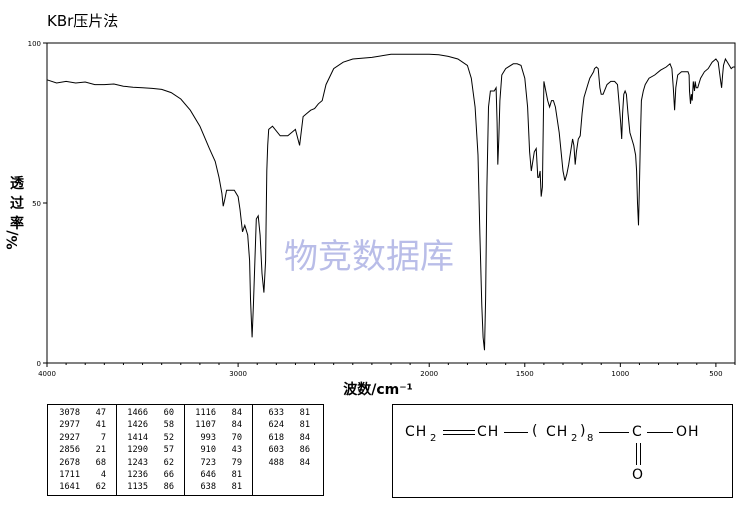  I want to click on peak-wavenumber: 603, so click(276, 450).